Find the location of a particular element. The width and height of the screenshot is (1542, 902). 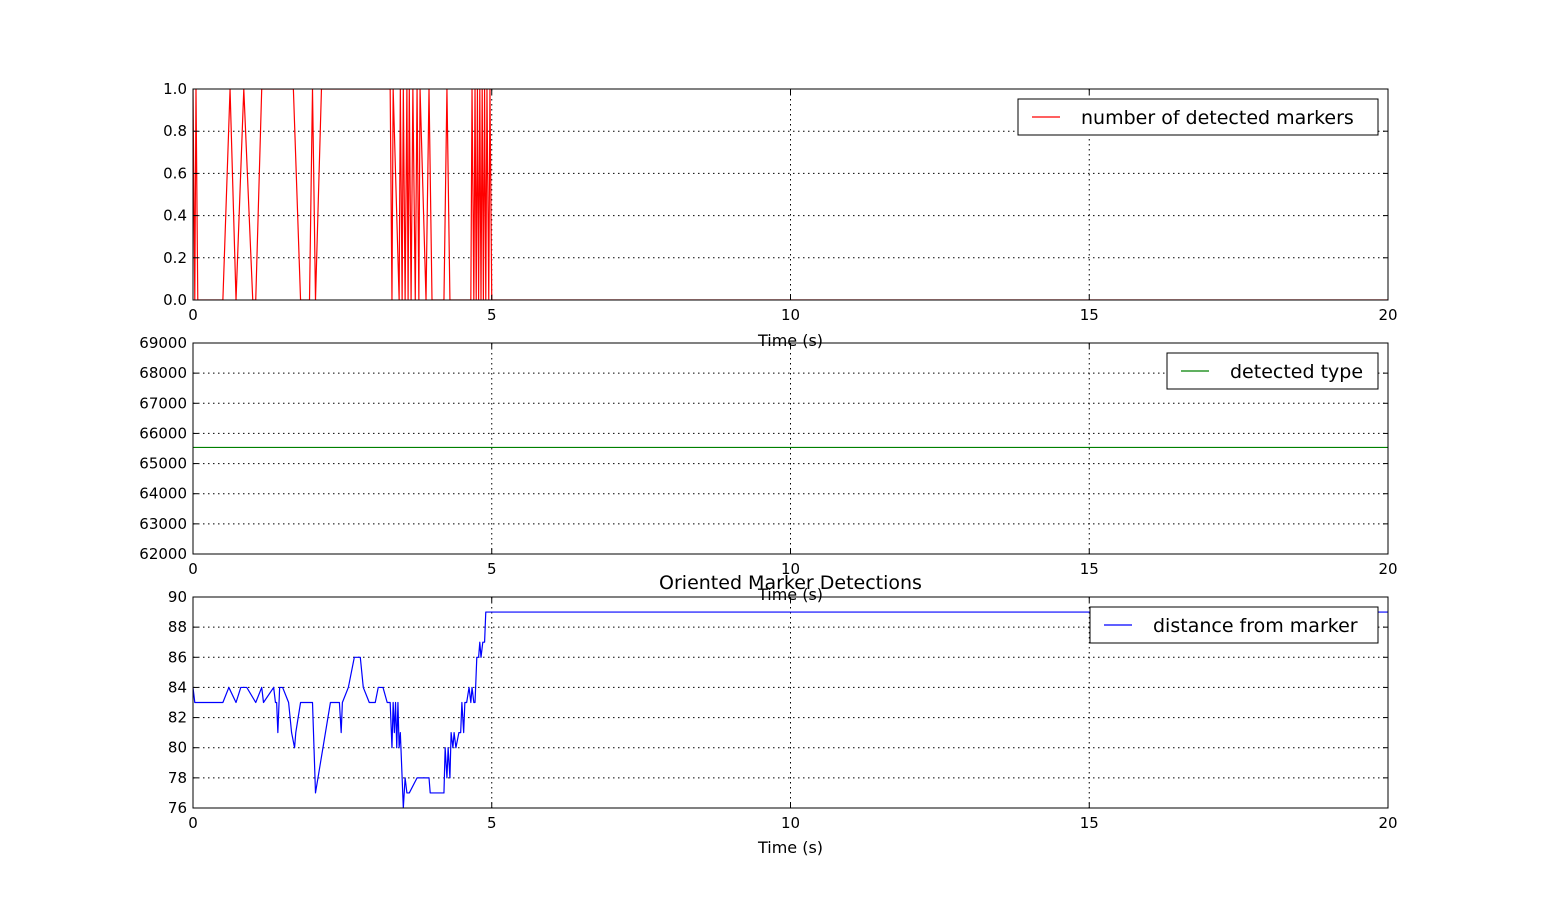

y-tick-label: 0.2 is located at coordinates (175, 258).